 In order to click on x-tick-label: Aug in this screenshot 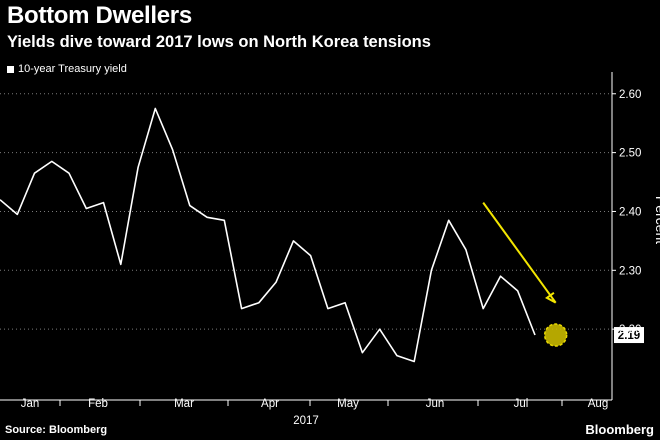, I will do `click(598, 404)`.